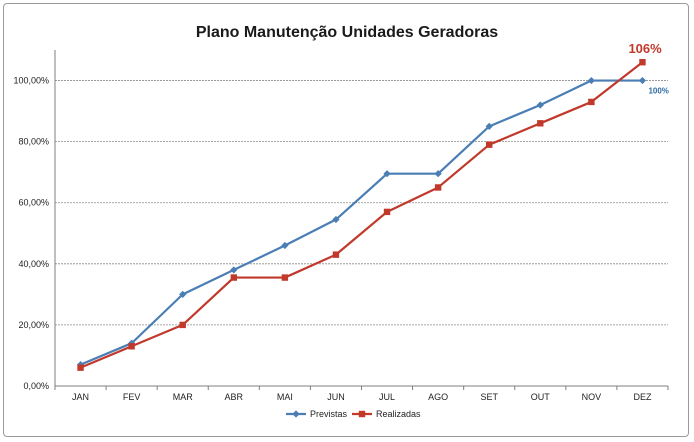 This screenshot has width=694, height=442. I want to click on x-tick-label: SET, so click(489, 397).